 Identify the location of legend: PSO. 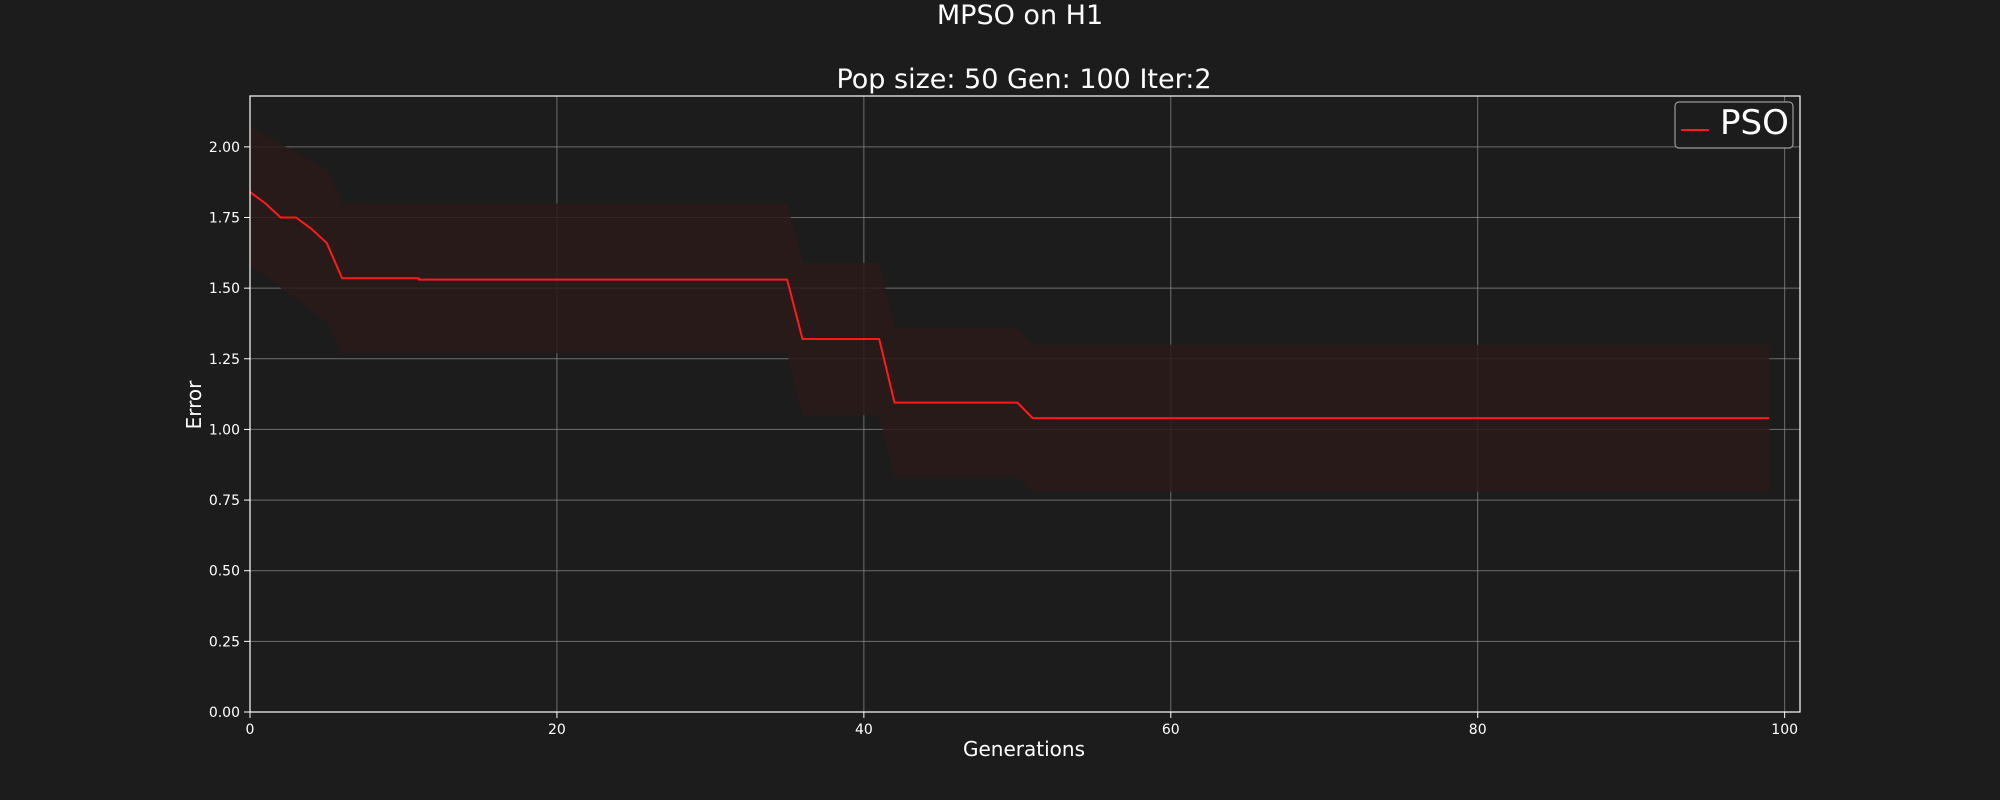
(1734, 125).